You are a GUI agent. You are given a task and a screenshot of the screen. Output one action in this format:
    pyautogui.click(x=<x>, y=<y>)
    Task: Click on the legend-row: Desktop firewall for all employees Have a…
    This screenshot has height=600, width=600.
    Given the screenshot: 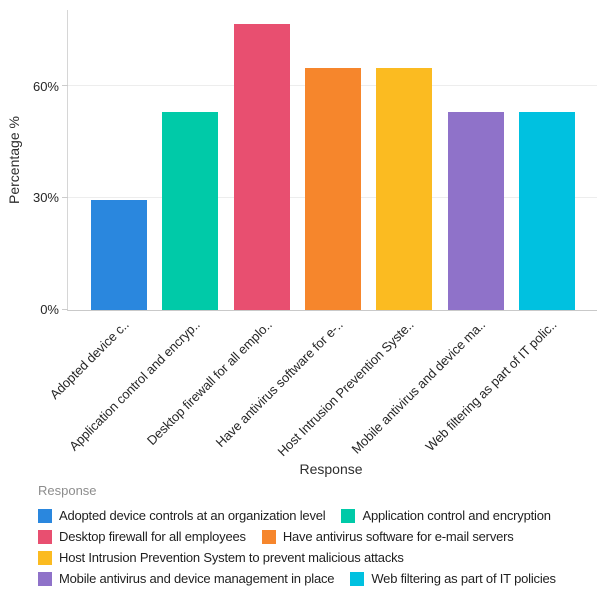 What is the action you would take?
    pyautogui.click(x=316, y=536)
    